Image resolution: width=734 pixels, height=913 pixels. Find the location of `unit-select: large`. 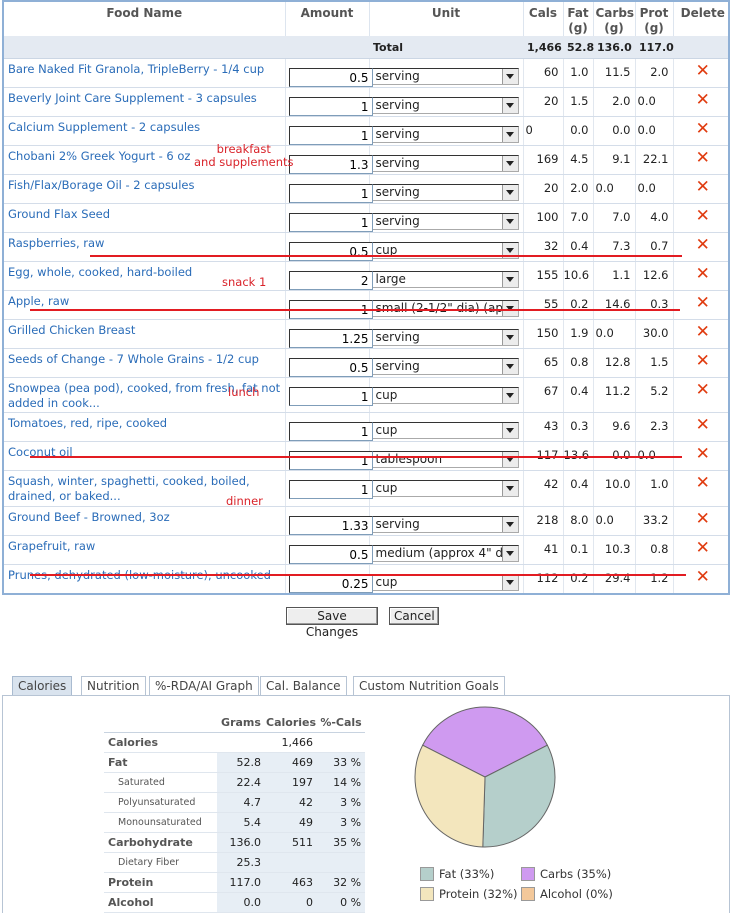

unit-select: large is located at coordinates (445, 279).